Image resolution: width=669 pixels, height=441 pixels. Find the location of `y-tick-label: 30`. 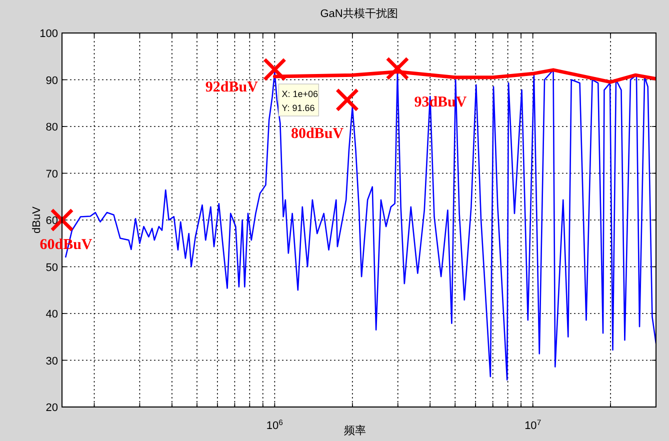

y-tick-label: 30 is located at coordinates (52, 361).